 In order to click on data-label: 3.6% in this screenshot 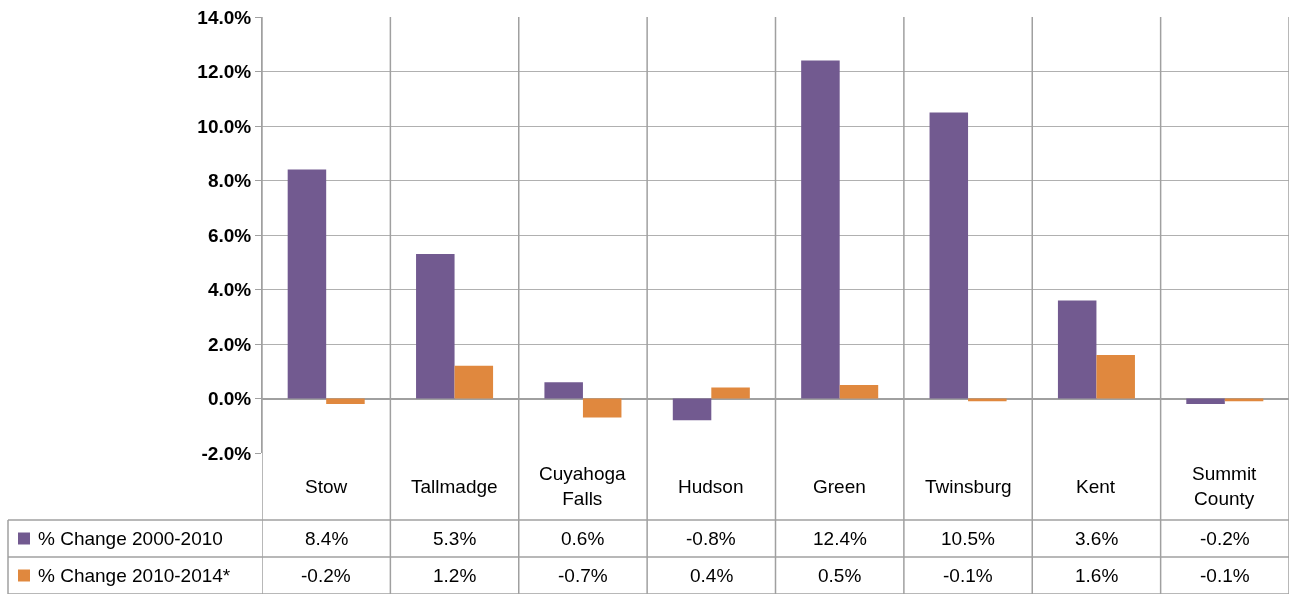, I will do `click(1097, 538)`.